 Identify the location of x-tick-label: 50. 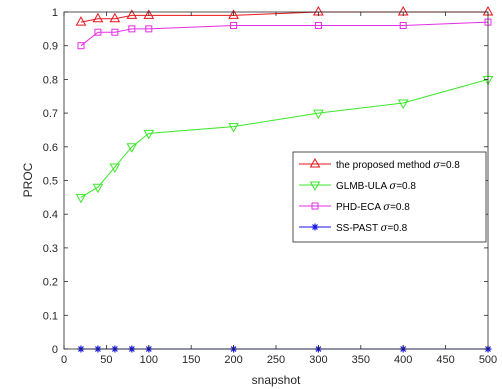
(106, 360).